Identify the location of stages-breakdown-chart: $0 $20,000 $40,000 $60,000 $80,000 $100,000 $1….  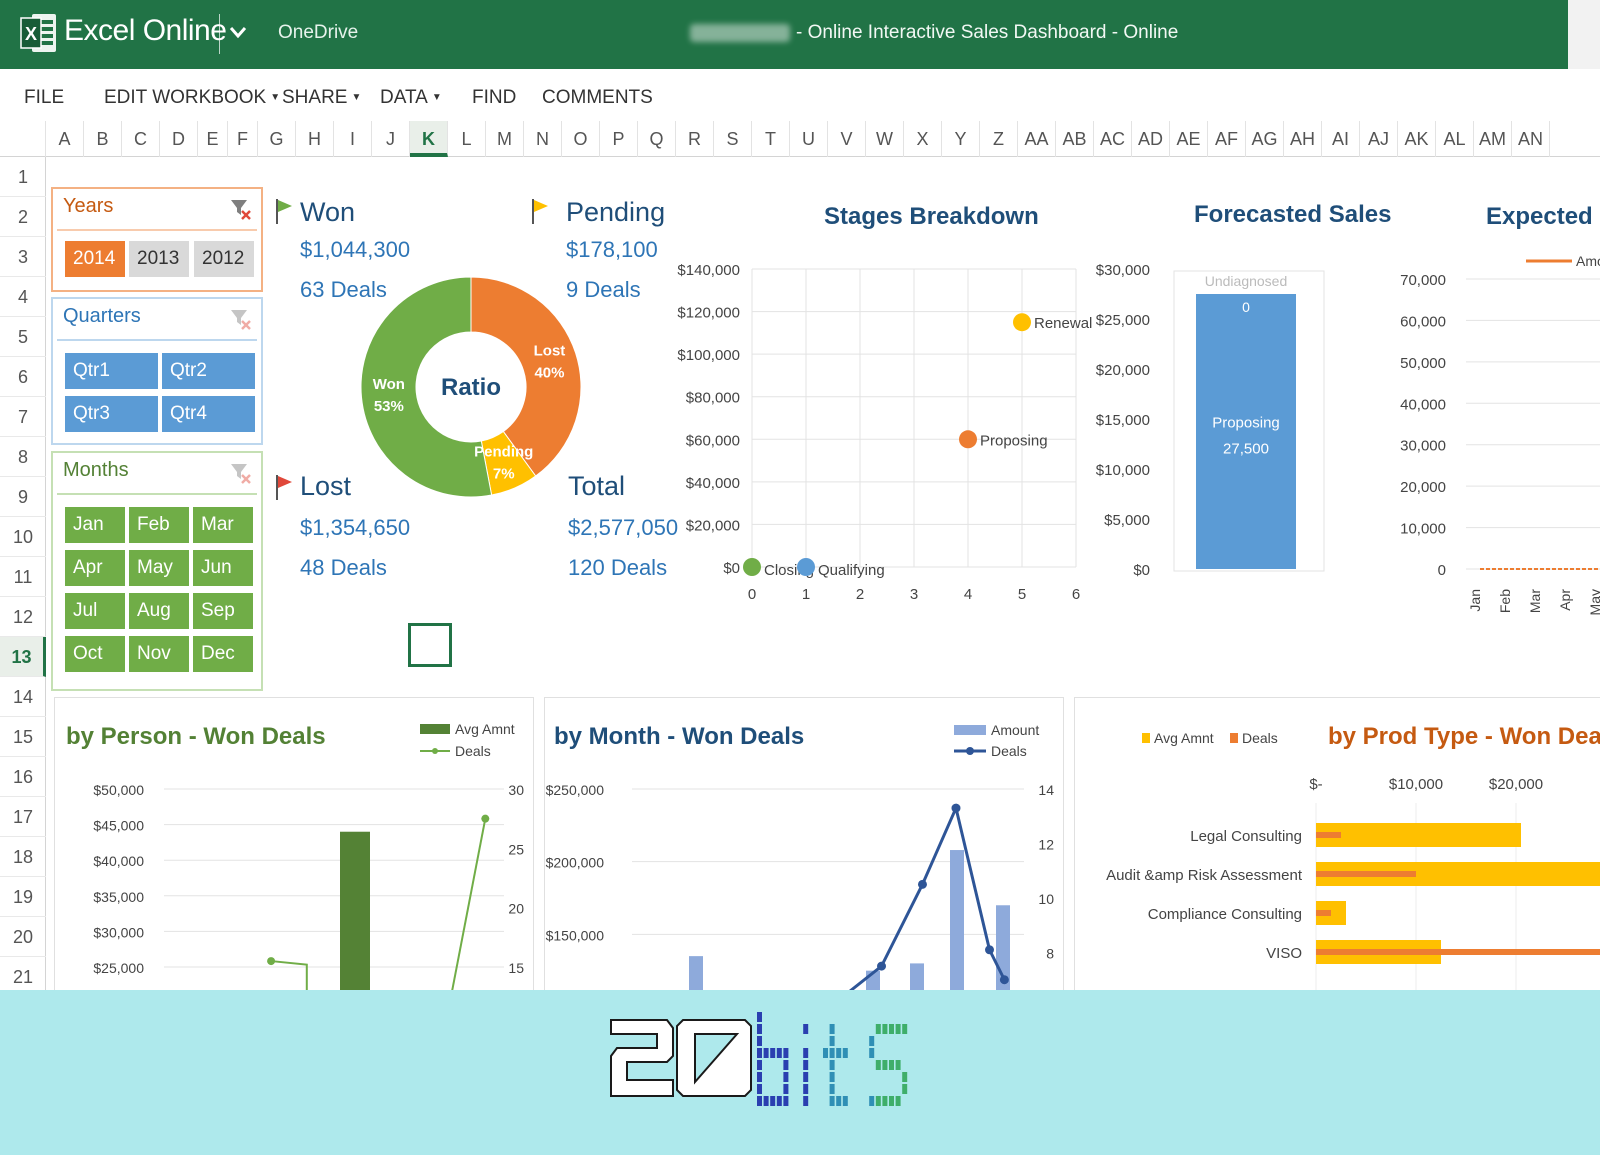
(886, 432).